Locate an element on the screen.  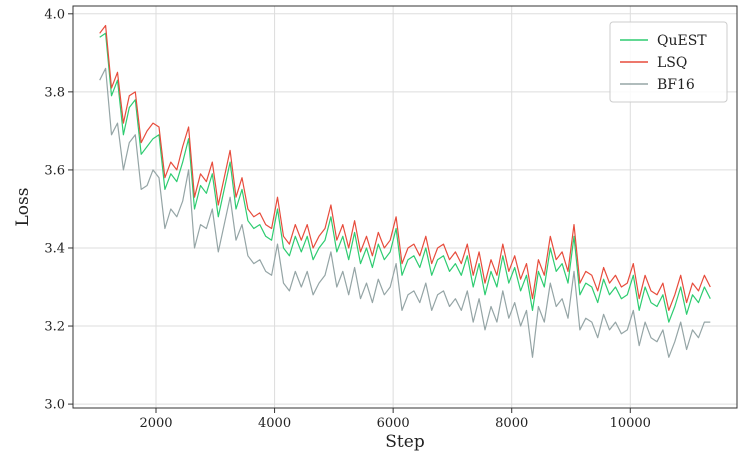
x-tick-label: 6000 is located at coordinates (393, 423).